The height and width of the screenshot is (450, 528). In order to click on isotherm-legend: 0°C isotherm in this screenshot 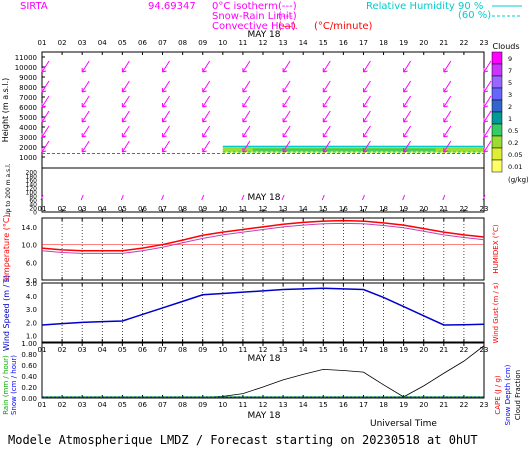, I will do `click(245, 6)`.